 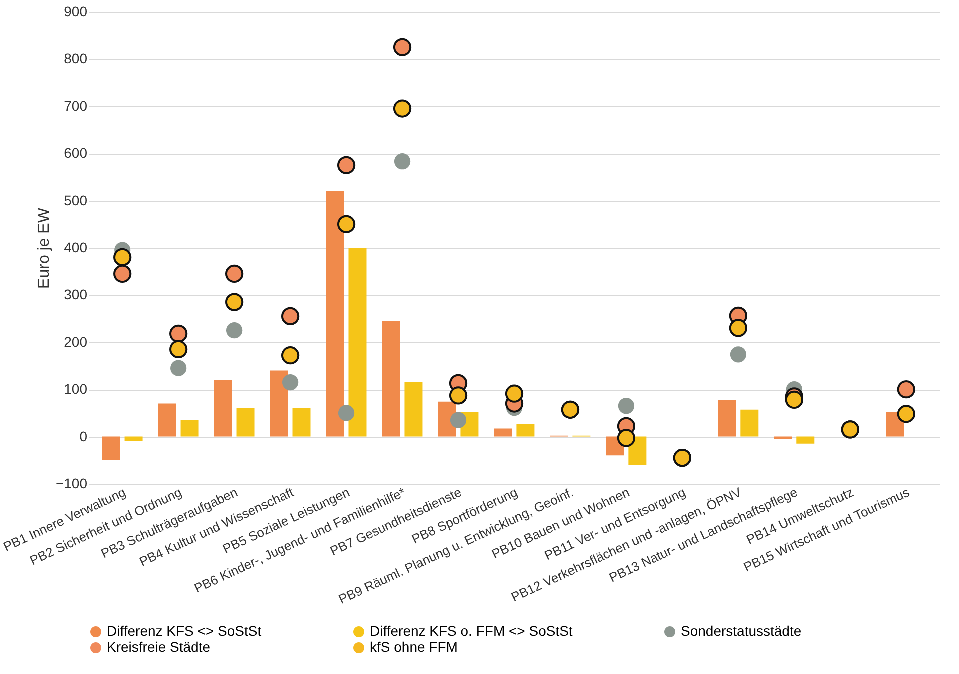 What do you see at coordinates (76, 200) in the screenshot?
I see `y-tick-label: 500` at bounding box center [76, 200].